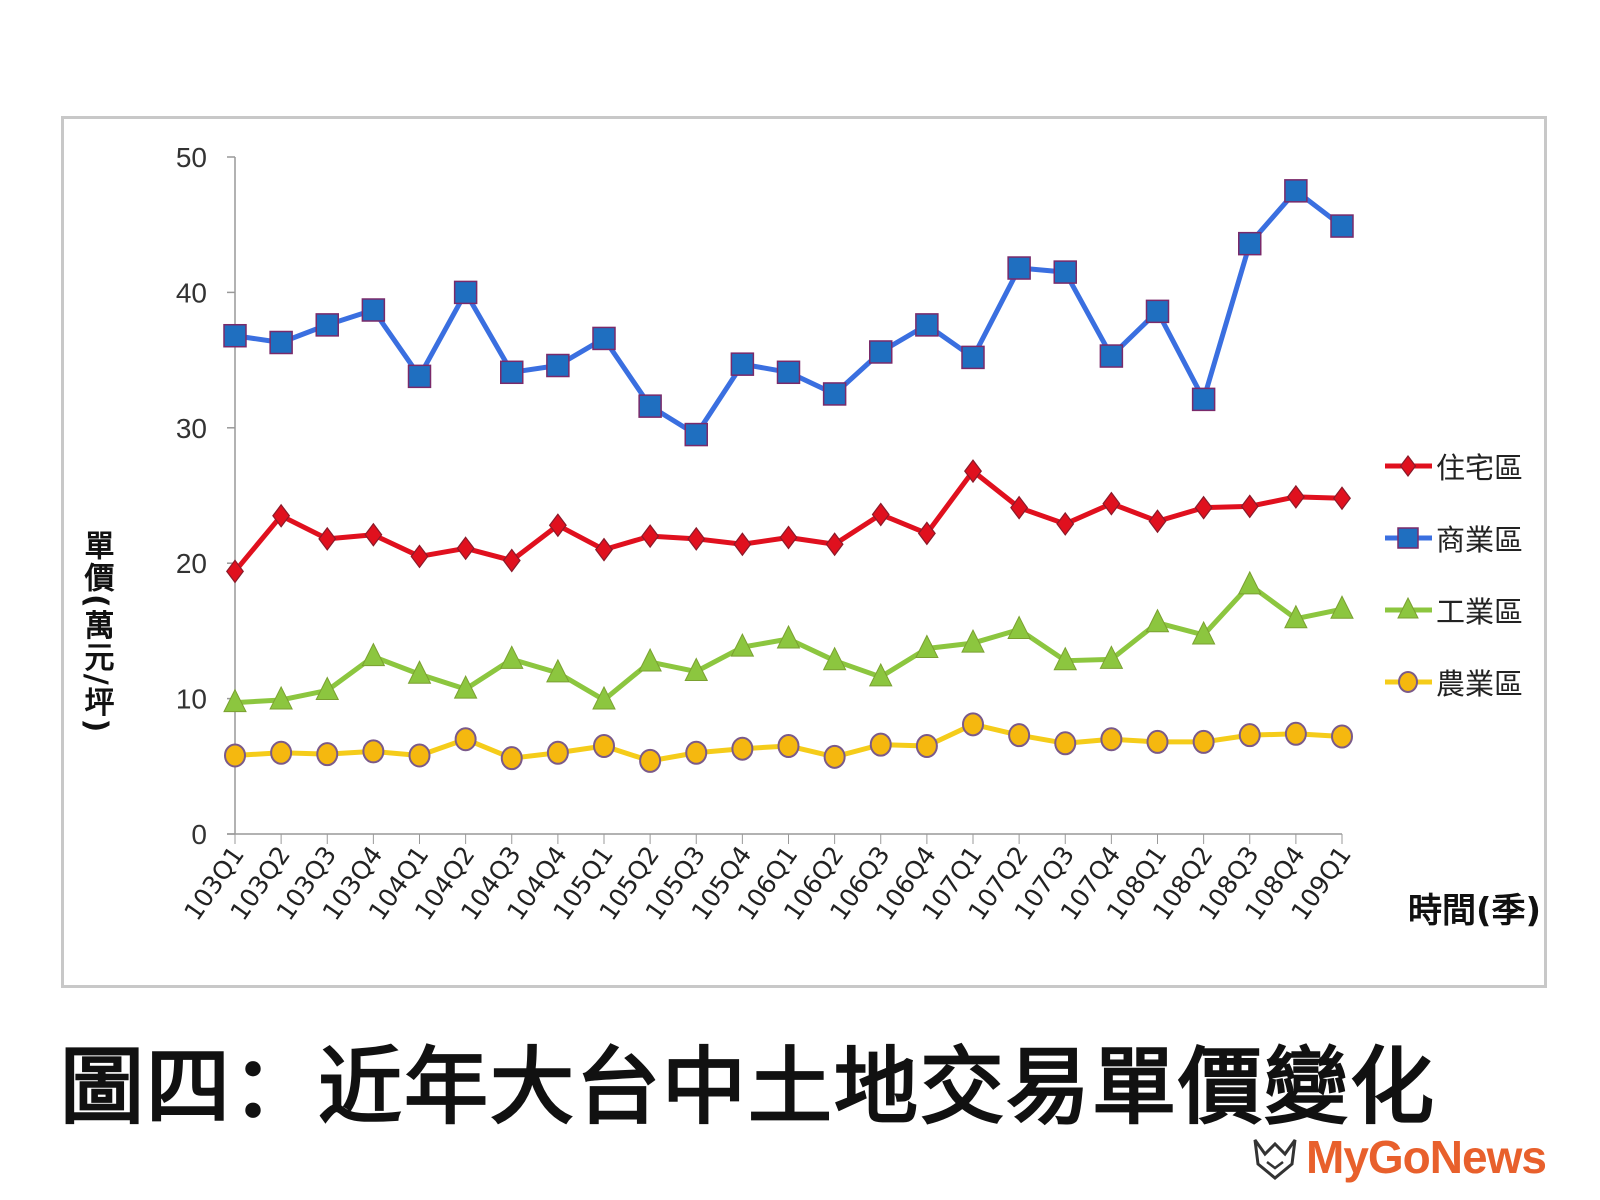  I want to click on x-axis-label: 時間(季), so click(1474, 911).